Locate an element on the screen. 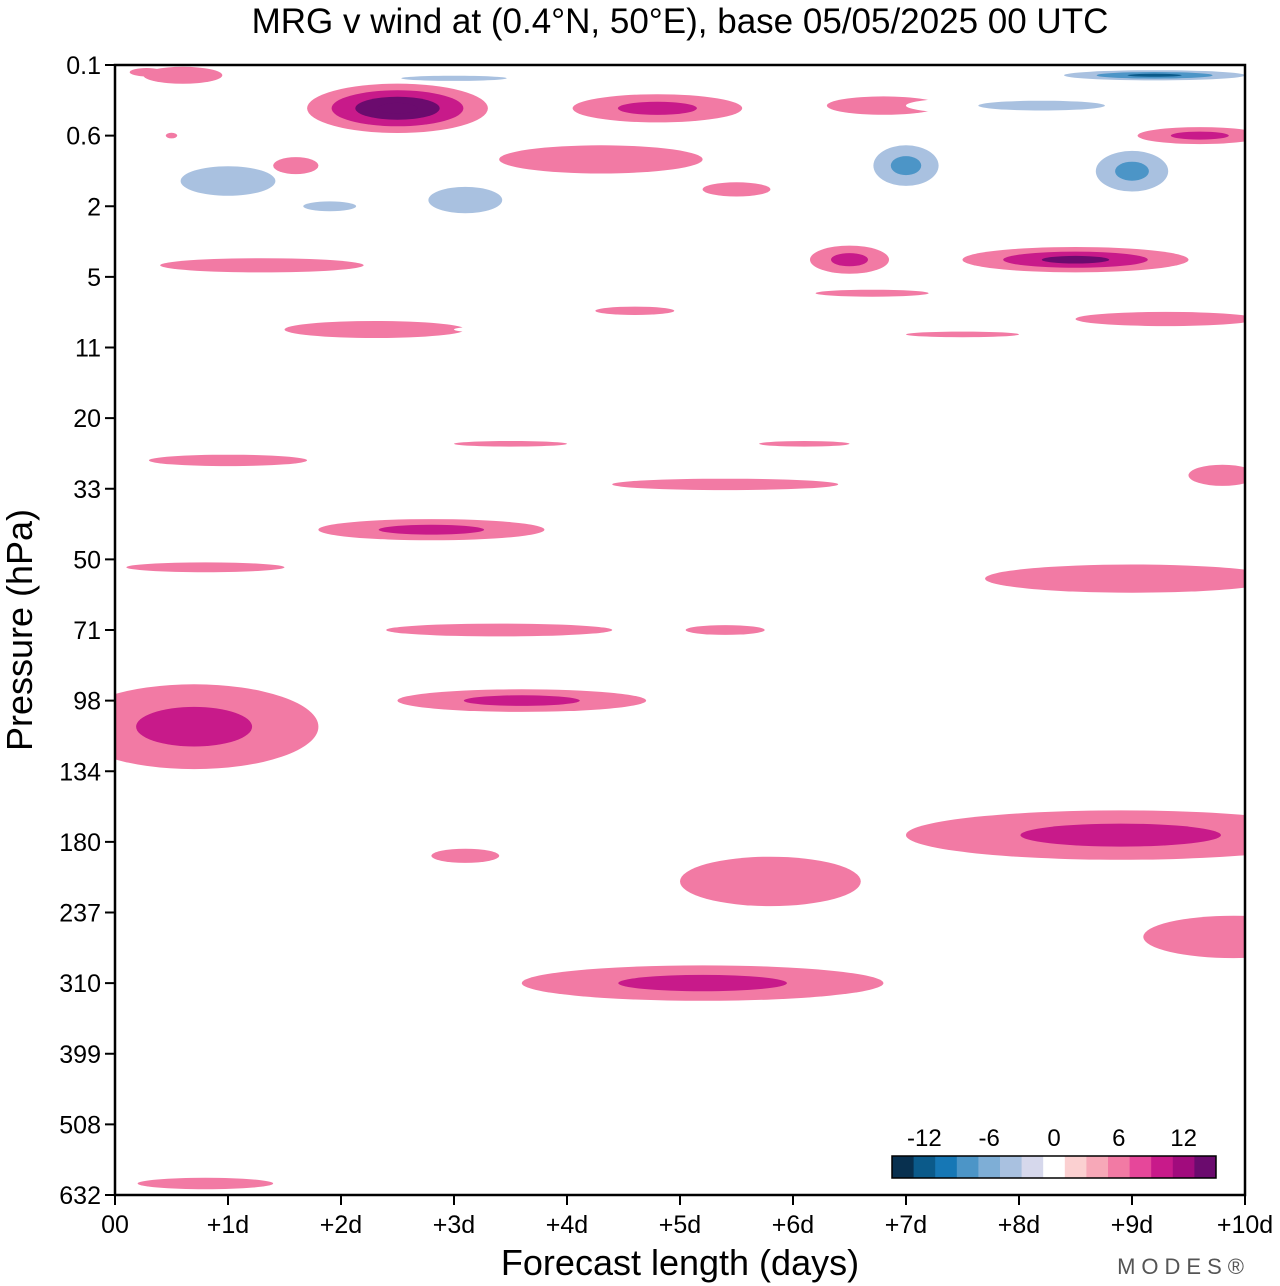 This screenshot has width=1280, height=1286. y-tick-label: 134 is located at coordinates (80, 772).